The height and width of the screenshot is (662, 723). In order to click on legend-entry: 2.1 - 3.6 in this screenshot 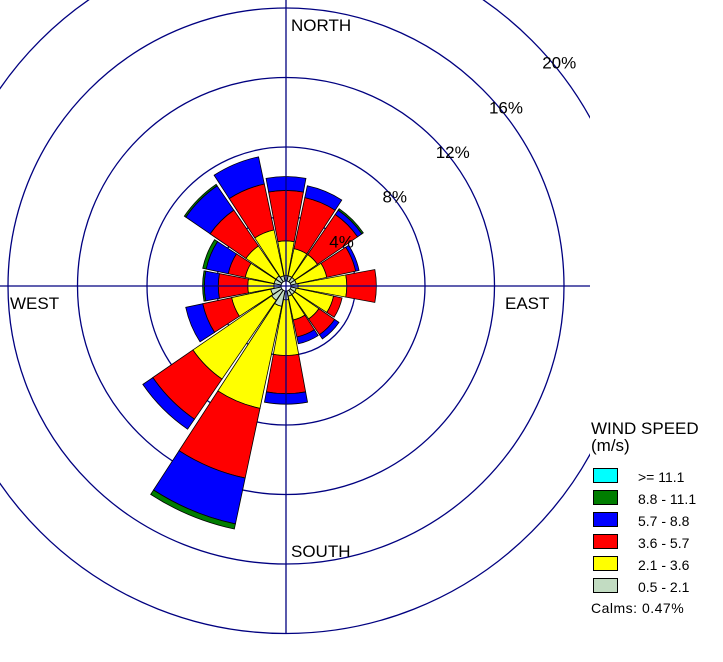, I will do `click(657, 565)`.